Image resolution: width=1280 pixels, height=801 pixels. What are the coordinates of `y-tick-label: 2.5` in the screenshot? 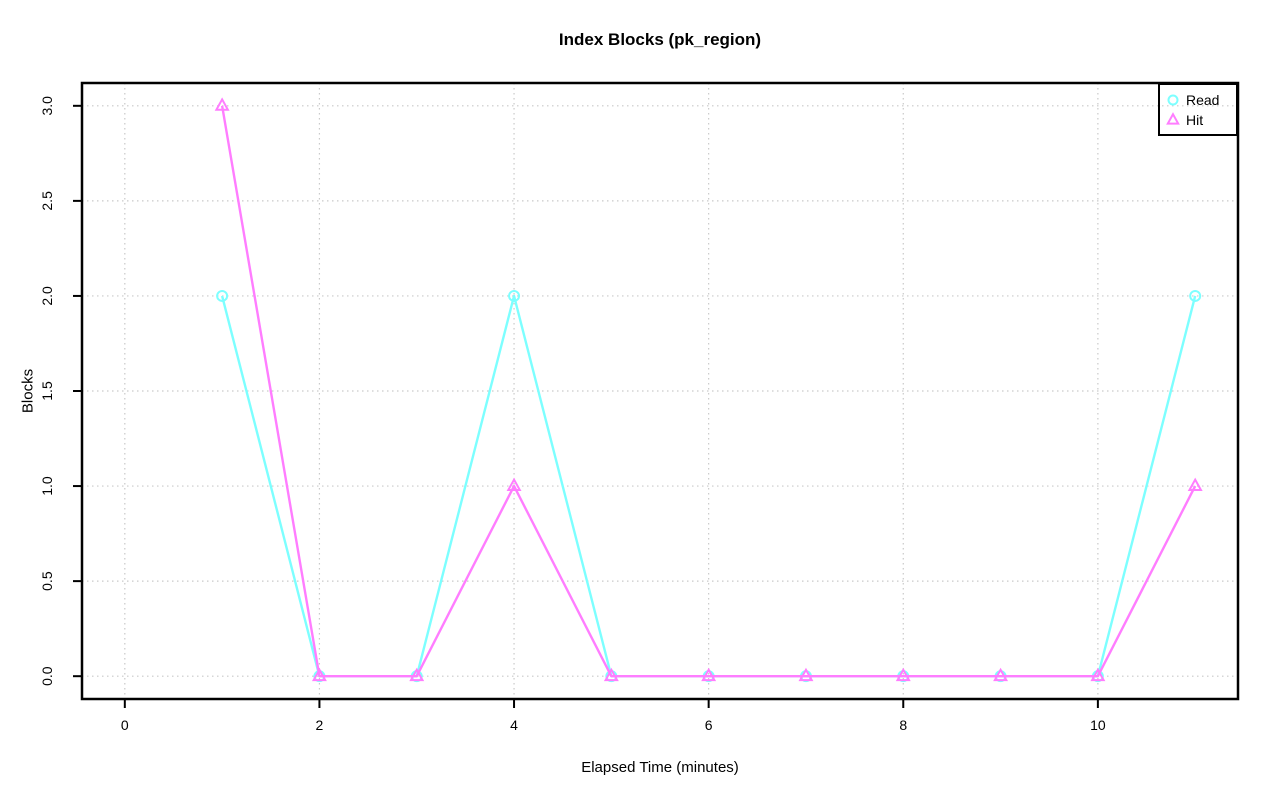 It's located at (47, 201).